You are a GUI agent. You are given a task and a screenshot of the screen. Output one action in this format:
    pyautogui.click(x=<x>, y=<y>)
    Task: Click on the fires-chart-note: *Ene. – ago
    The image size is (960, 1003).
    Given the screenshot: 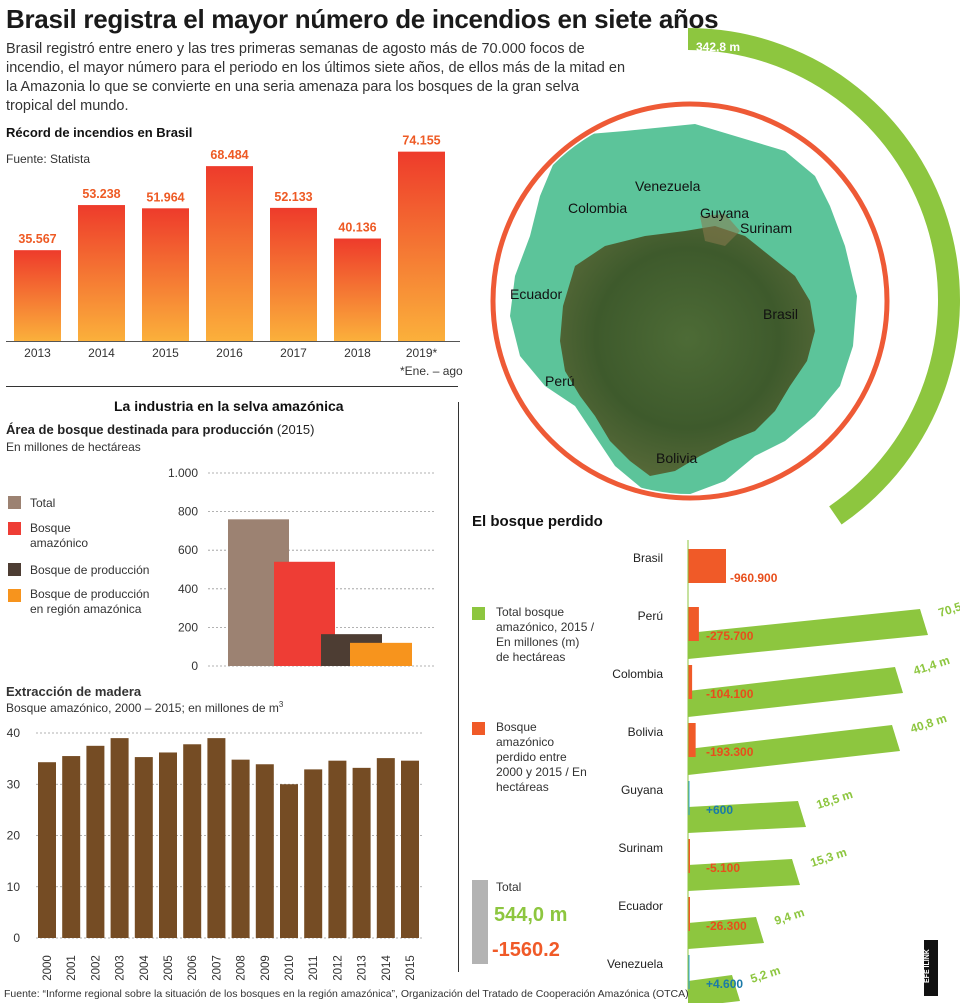 What is the action you would take?
    pyautogui.click(x=431, y=371)
    